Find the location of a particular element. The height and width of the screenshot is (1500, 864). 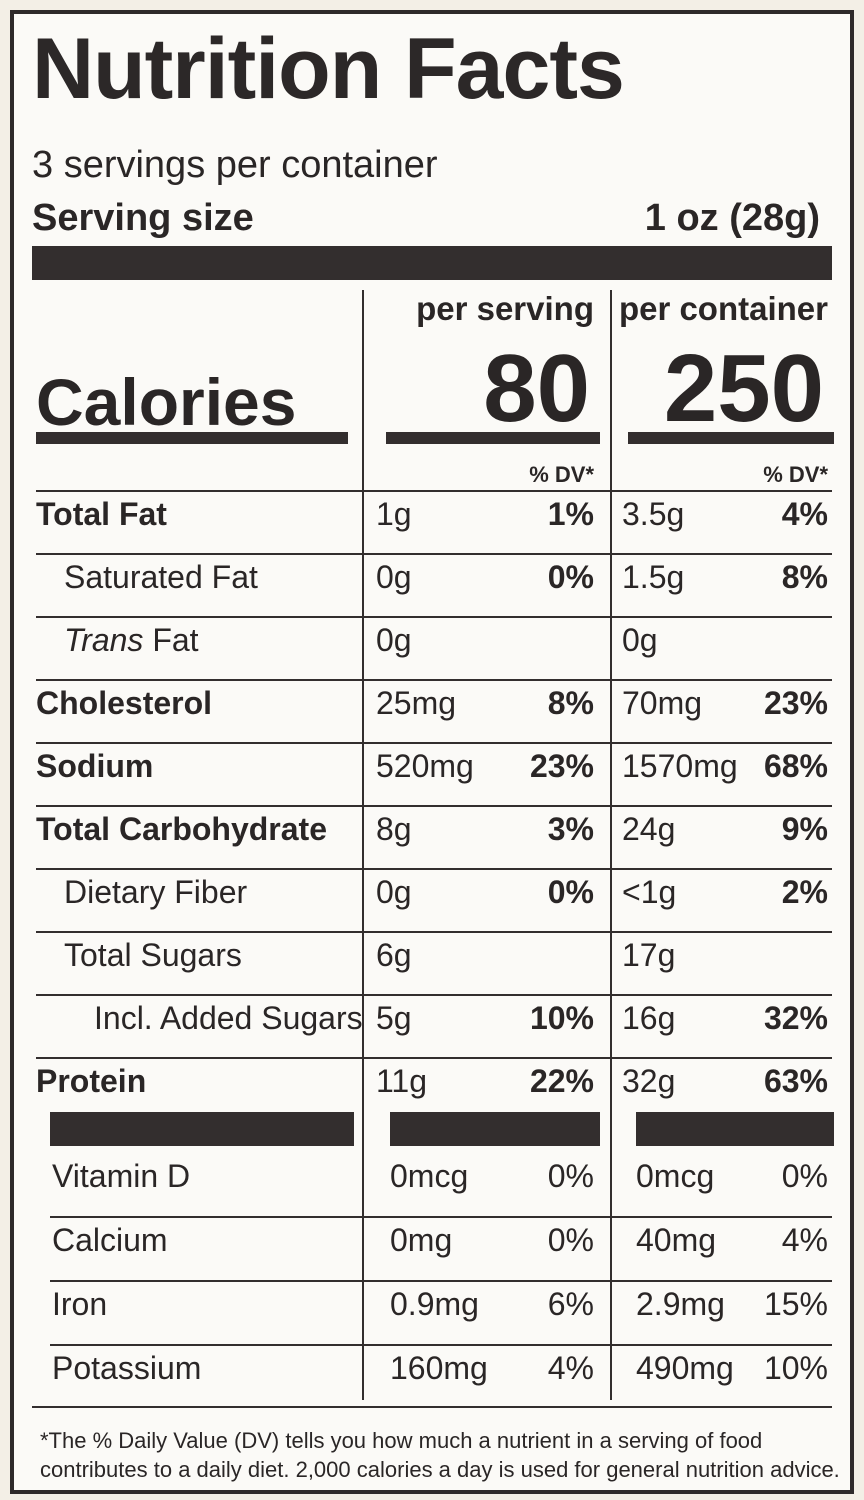

serving-percent: 23% is located at coordinates (561, 766).